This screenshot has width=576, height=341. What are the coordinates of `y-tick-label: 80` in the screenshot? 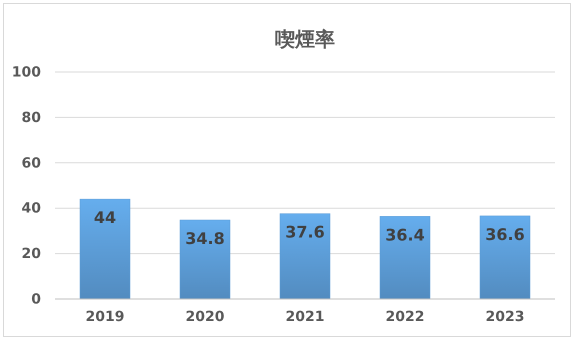 It's located at (32, 118).